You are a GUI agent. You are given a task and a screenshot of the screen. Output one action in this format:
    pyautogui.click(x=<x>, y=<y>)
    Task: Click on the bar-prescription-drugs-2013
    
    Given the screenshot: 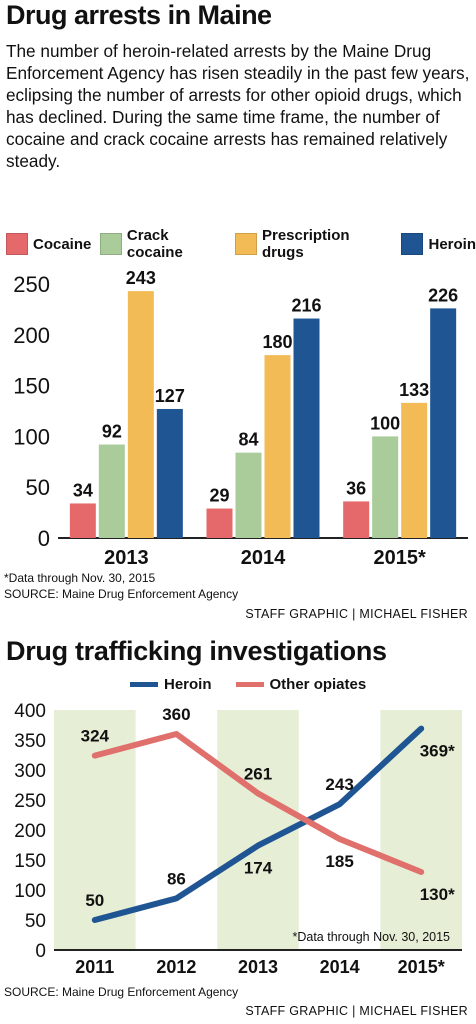 What is the action you would take?
    pyautogui.click(x=140, y=414)
    